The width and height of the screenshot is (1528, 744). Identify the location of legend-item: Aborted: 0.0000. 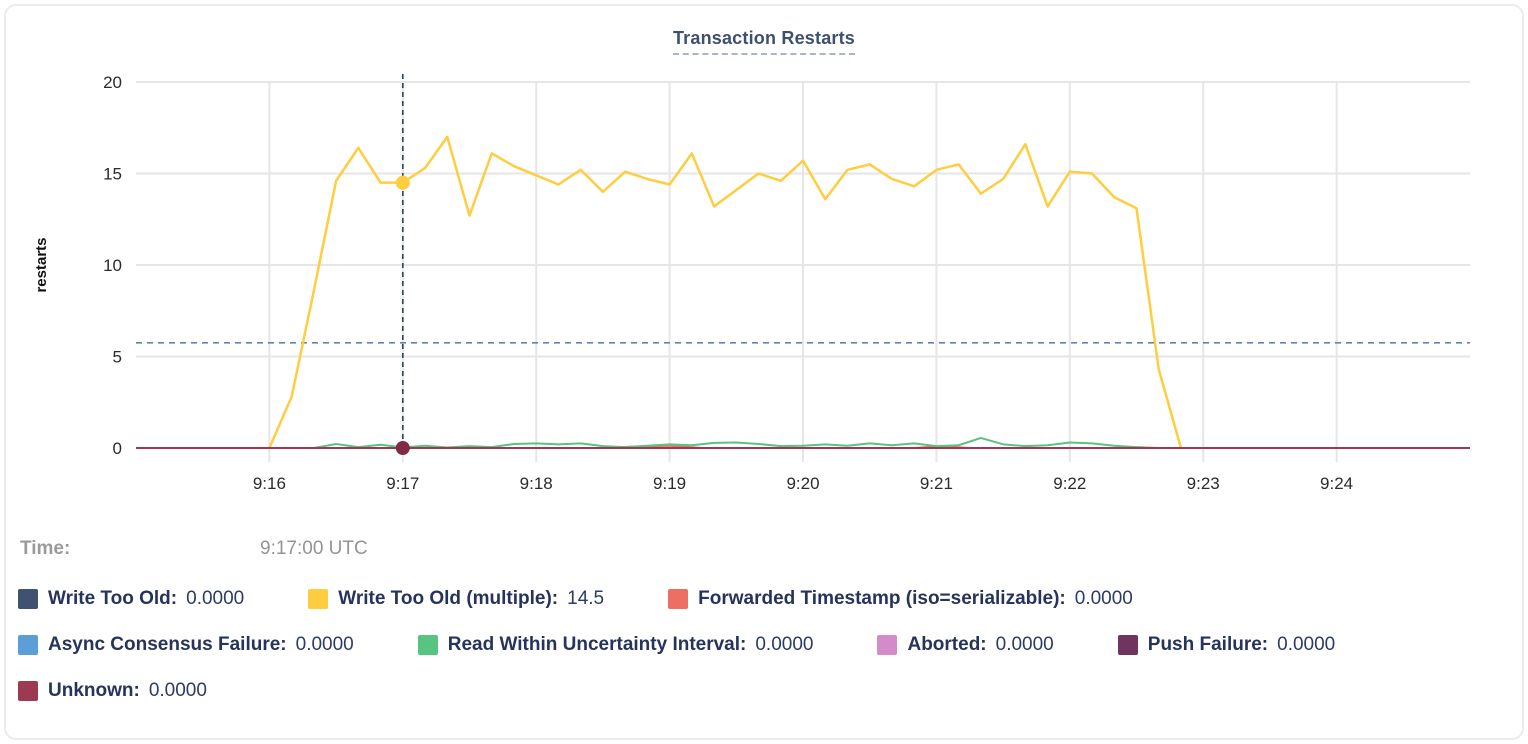
(965, 645).